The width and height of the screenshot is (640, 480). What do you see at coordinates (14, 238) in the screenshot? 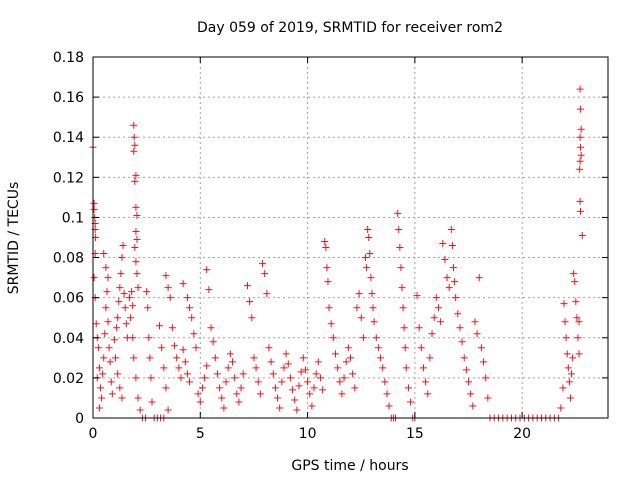
I see `y-axis-label: SRMTID / TECUs` at bounding box center [14, 238].